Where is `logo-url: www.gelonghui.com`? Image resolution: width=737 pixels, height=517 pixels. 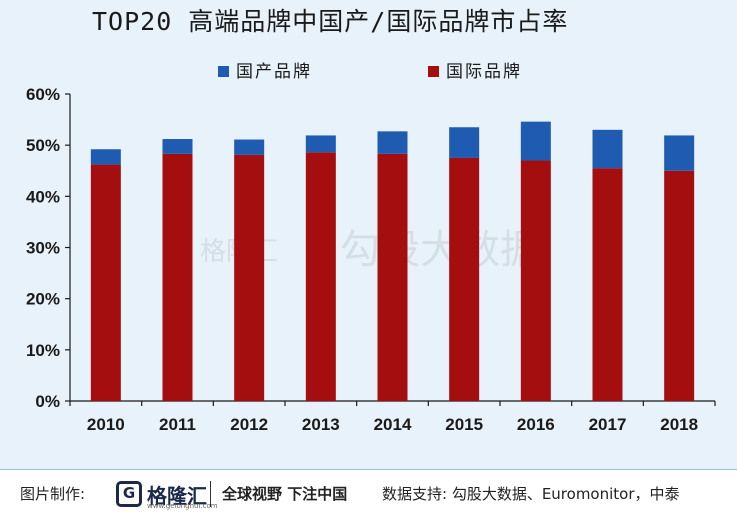 logo-url: www.gelonghui.com is located at coordinates (182, 506).